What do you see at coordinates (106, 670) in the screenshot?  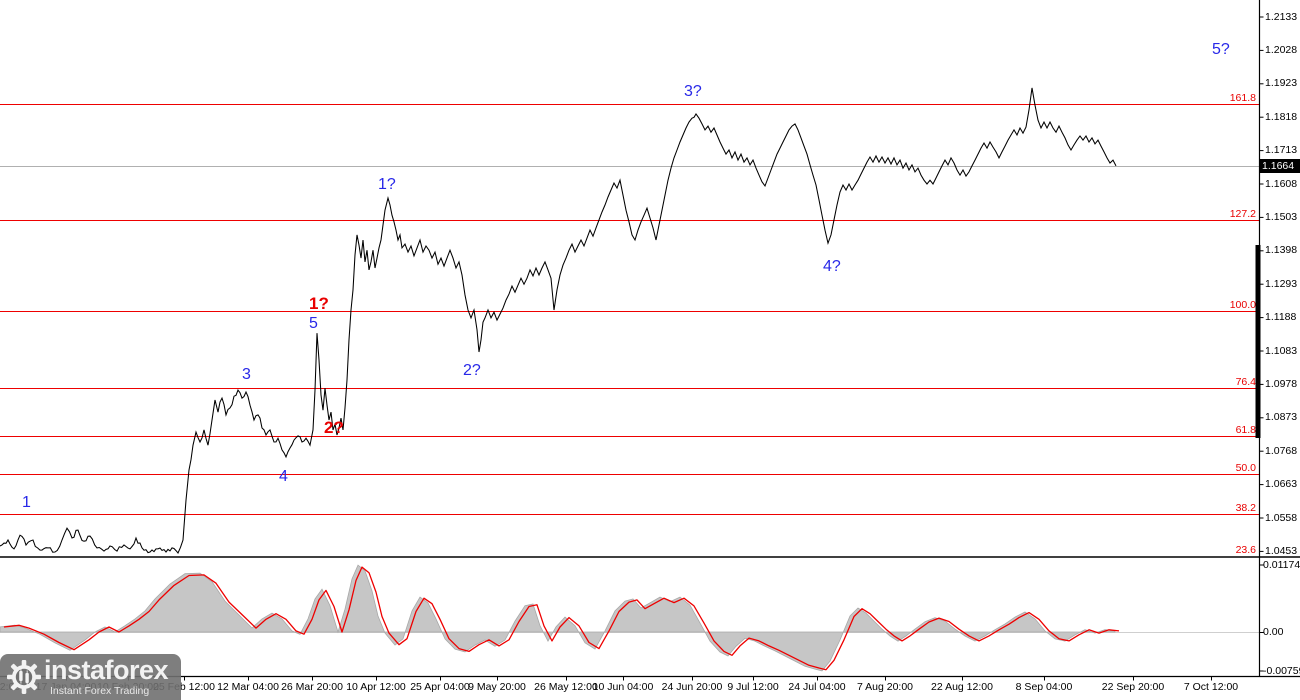 I see `watermark-title: instaforex` at bounding box center [106, 670].